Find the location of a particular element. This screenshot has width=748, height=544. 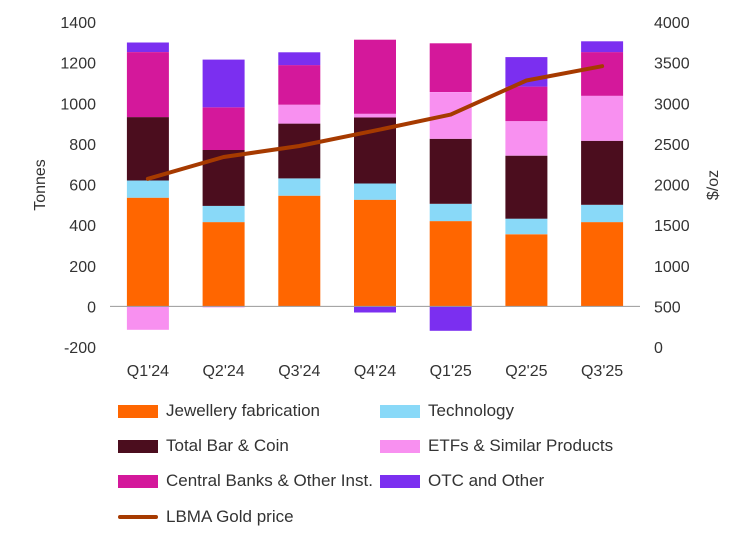

x-tick-label: Q3'25 is located at coordinates (602, 371).